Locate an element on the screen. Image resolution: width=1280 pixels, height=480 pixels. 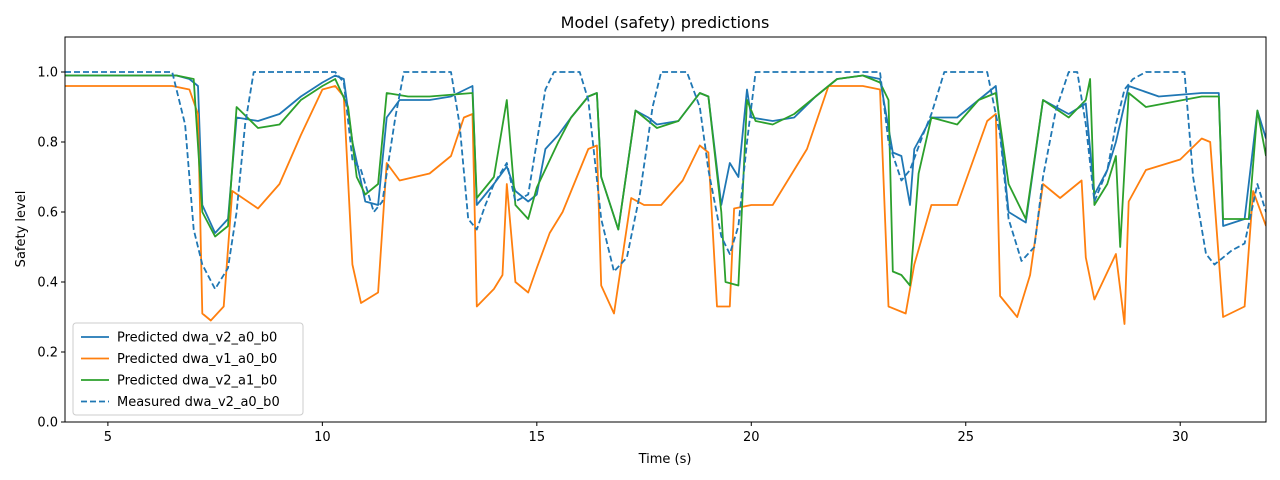
y-tick-label: 0.4 is located at coordinates (47, 283).